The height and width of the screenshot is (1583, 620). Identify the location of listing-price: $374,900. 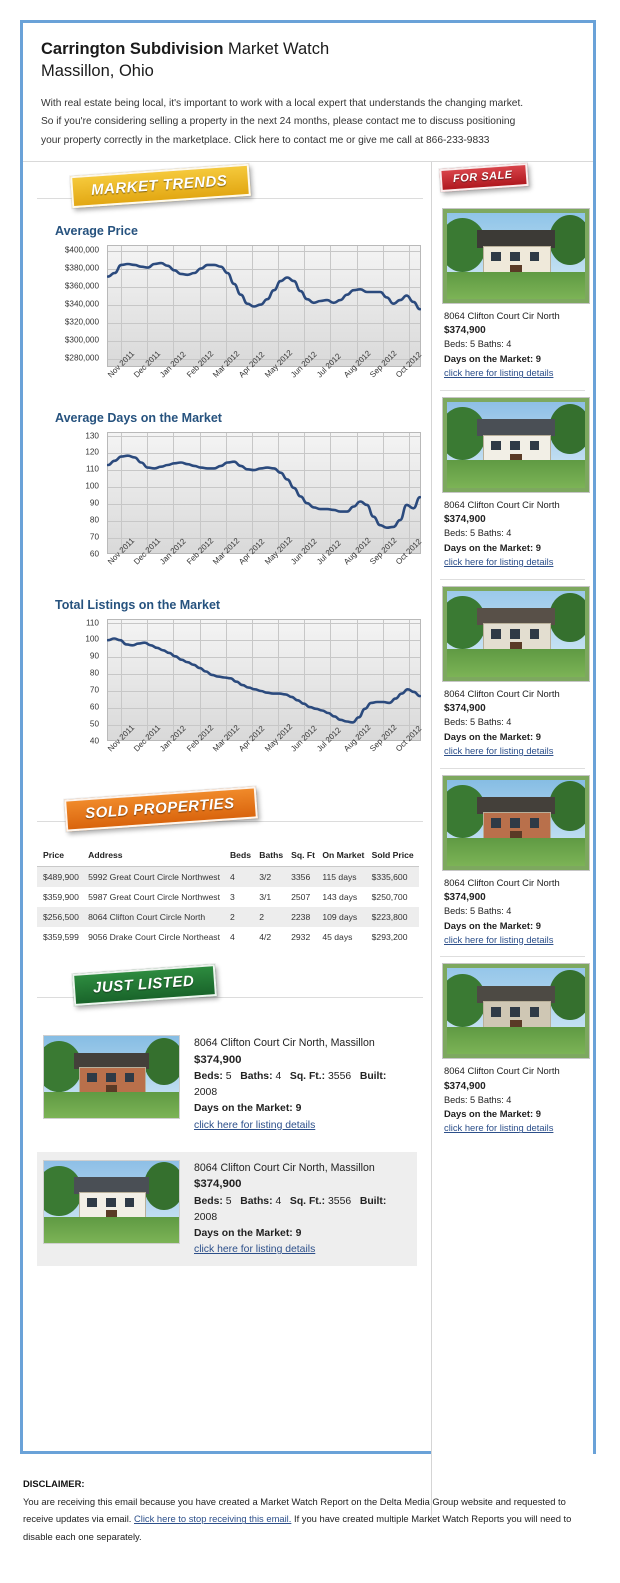
(218, 1184).